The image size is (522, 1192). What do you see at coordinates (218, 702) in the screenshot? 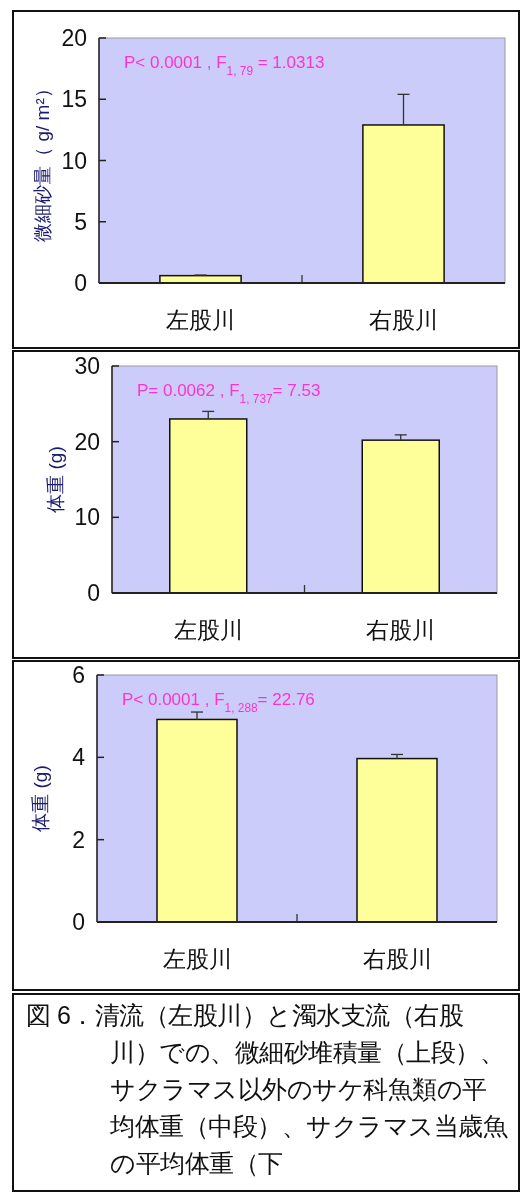
I see `annotation: P< 0.0001 , F$_{1, 288}$= 22.76` at bounding box center [218, 702].